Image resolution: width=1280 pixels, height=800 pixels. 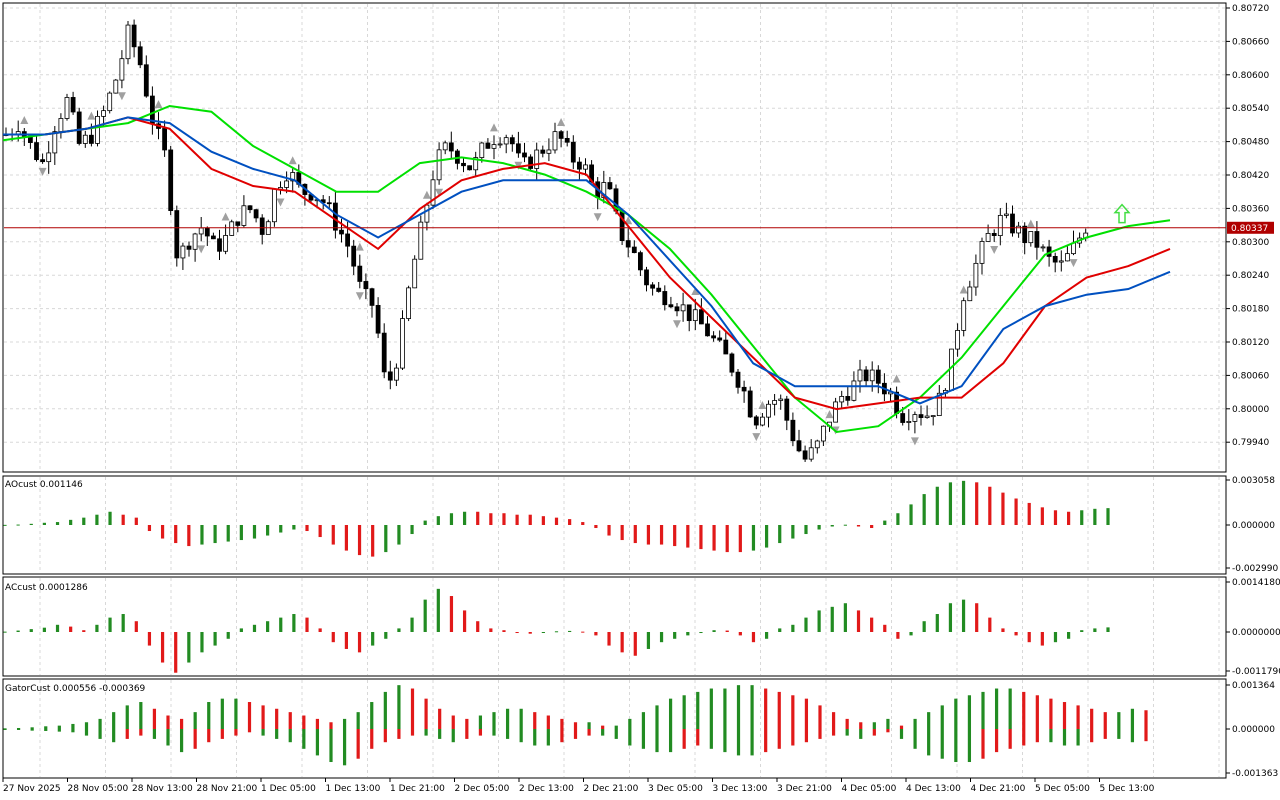 What do you see at coordinates (227, 789) in the screenshot?
I see `time-label: 28 Nov 21:00` at bounding box center [227, 789].